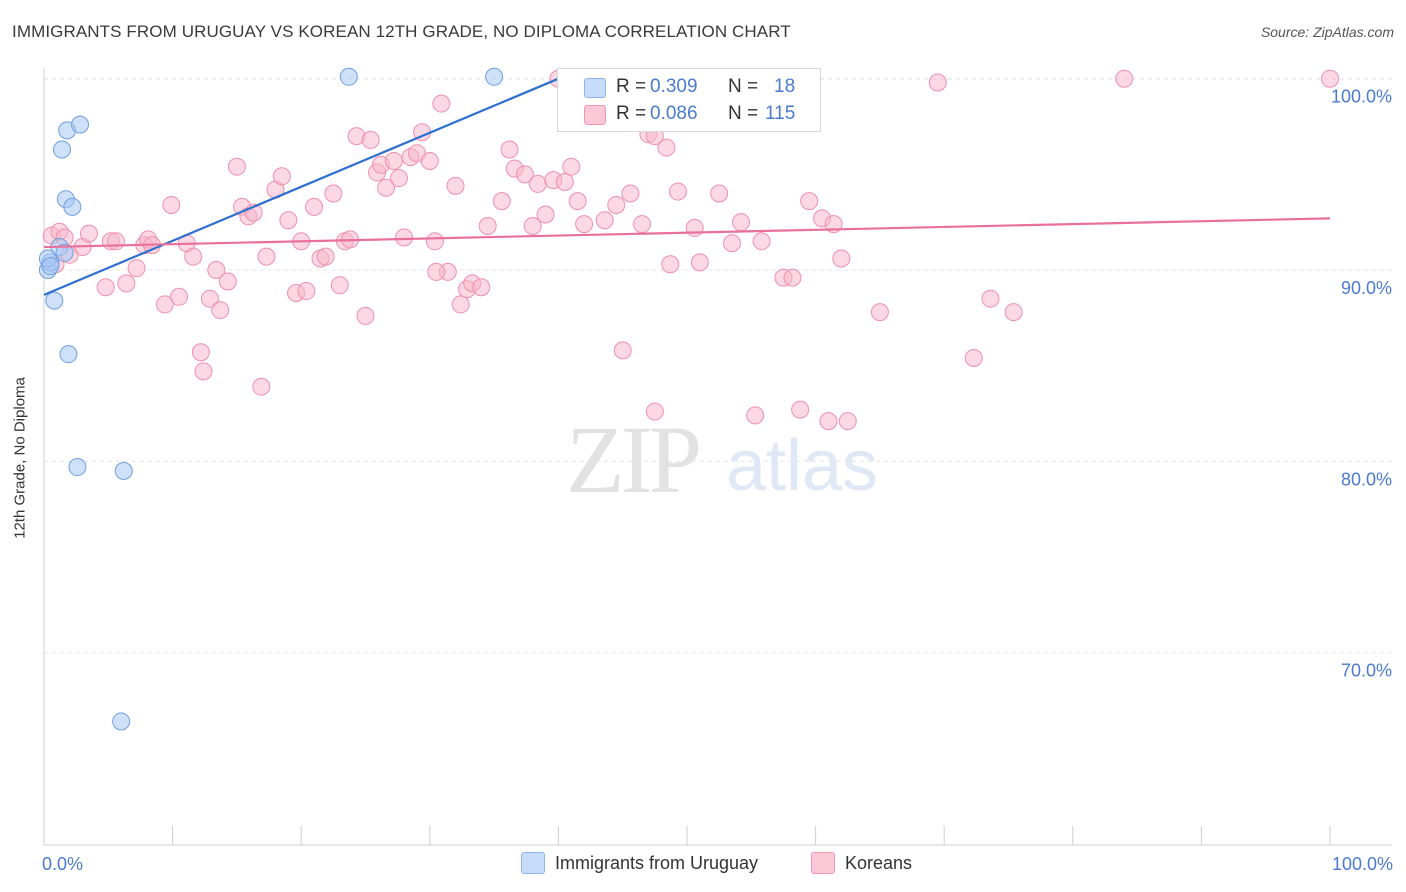 This screenshot has height=892, width=1406. Describe the element at coordinates (1366, 671) in the screenshot. I see `y-tick-label: 70.0%` at that location.